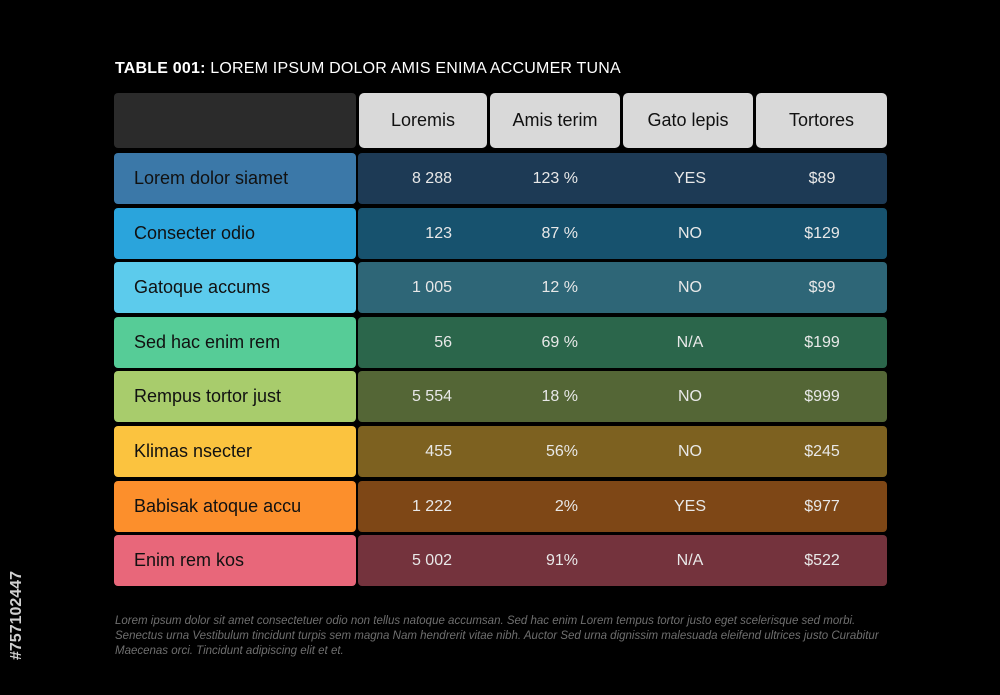 The image size is (1000, 695). What do you see at coordinates (822, 178) in the screenshot?
I see `cell-tortores: $89` at bounding box center [822, 178].